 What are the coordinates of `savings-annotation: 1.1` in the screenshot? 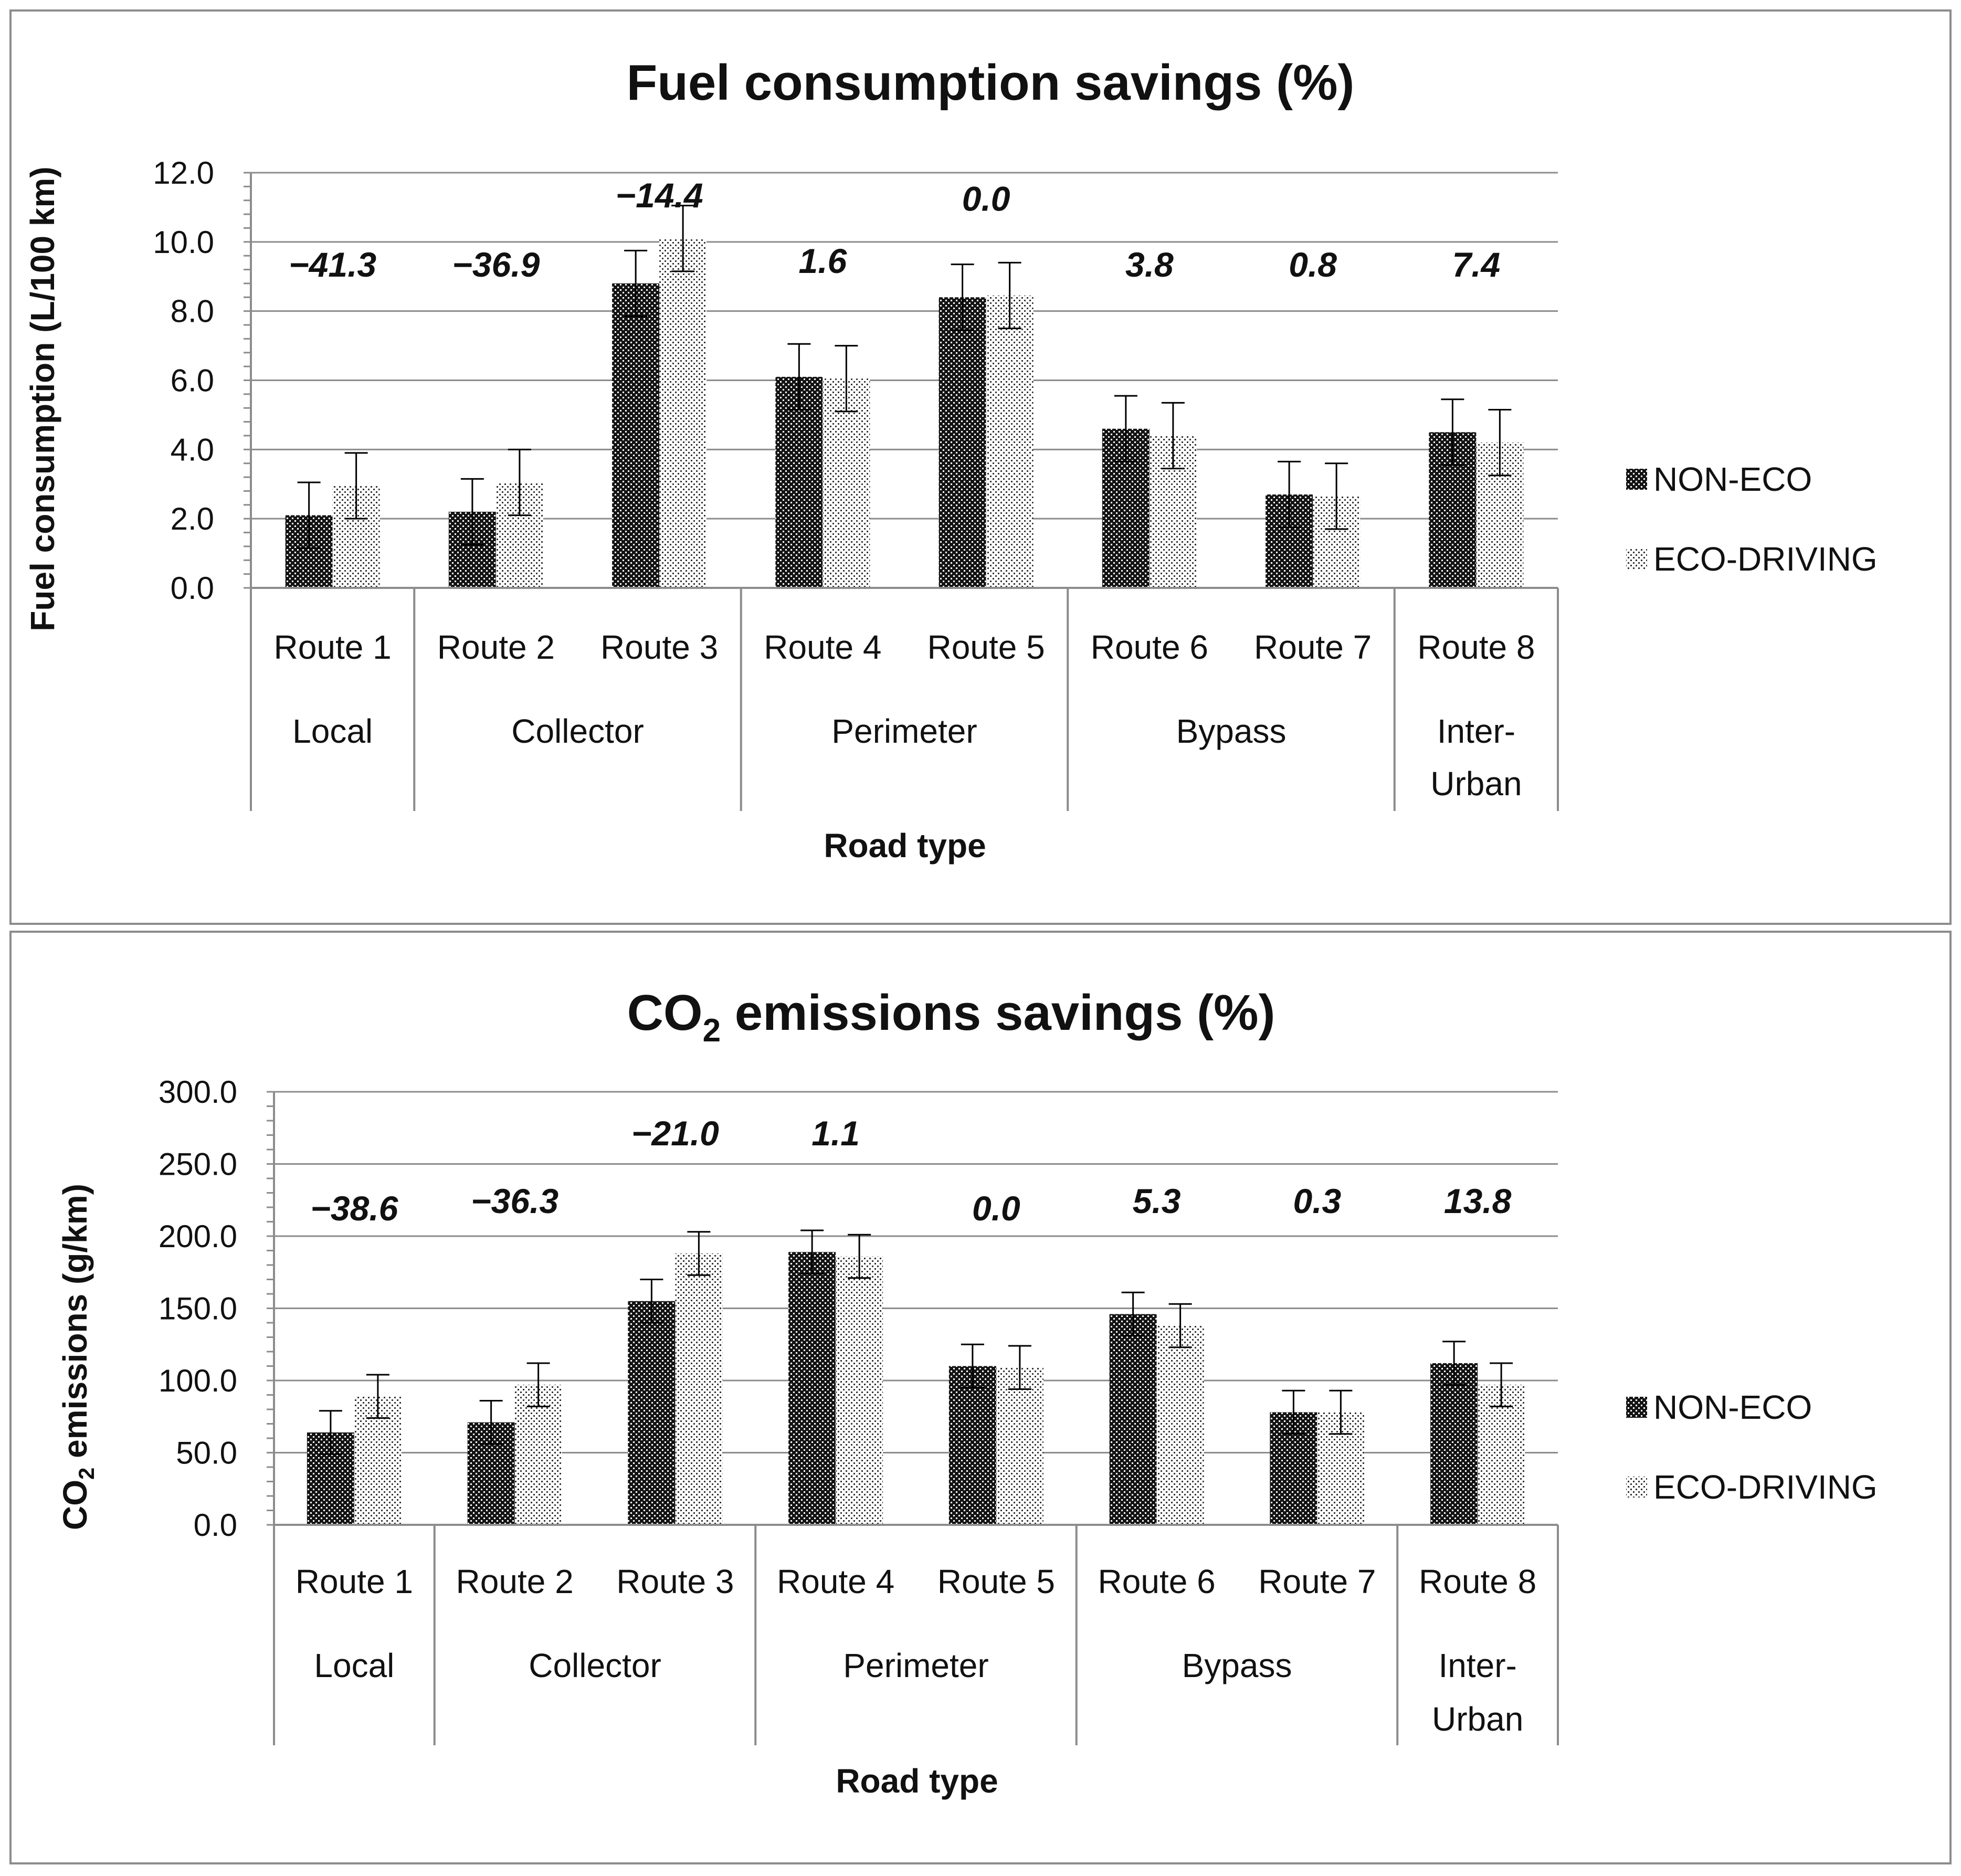 It's located at (835, 1133).